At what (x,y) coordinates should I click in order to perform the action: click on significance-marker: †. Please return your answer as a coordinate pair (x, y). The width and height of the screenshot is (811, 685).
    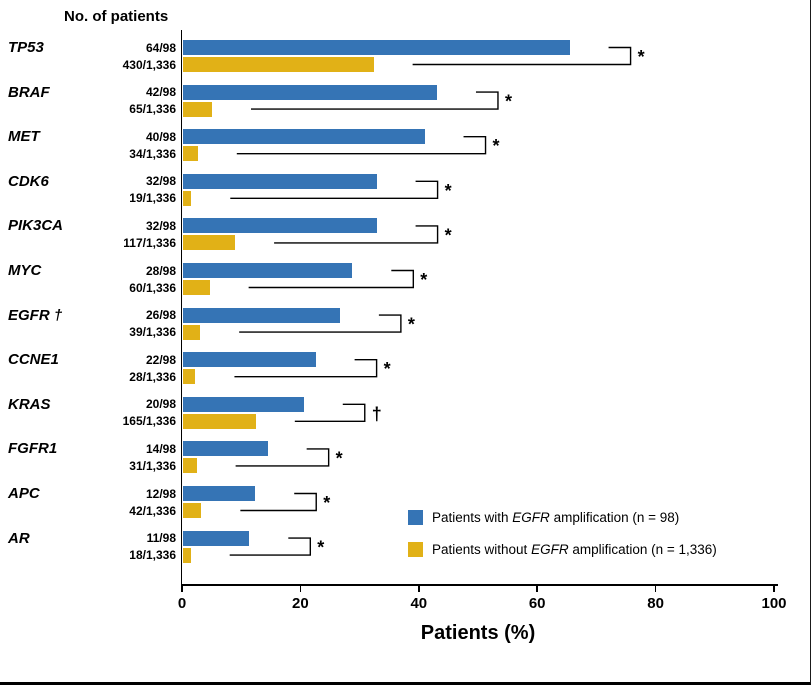
    Looking at the image, I should click on (377, 414).